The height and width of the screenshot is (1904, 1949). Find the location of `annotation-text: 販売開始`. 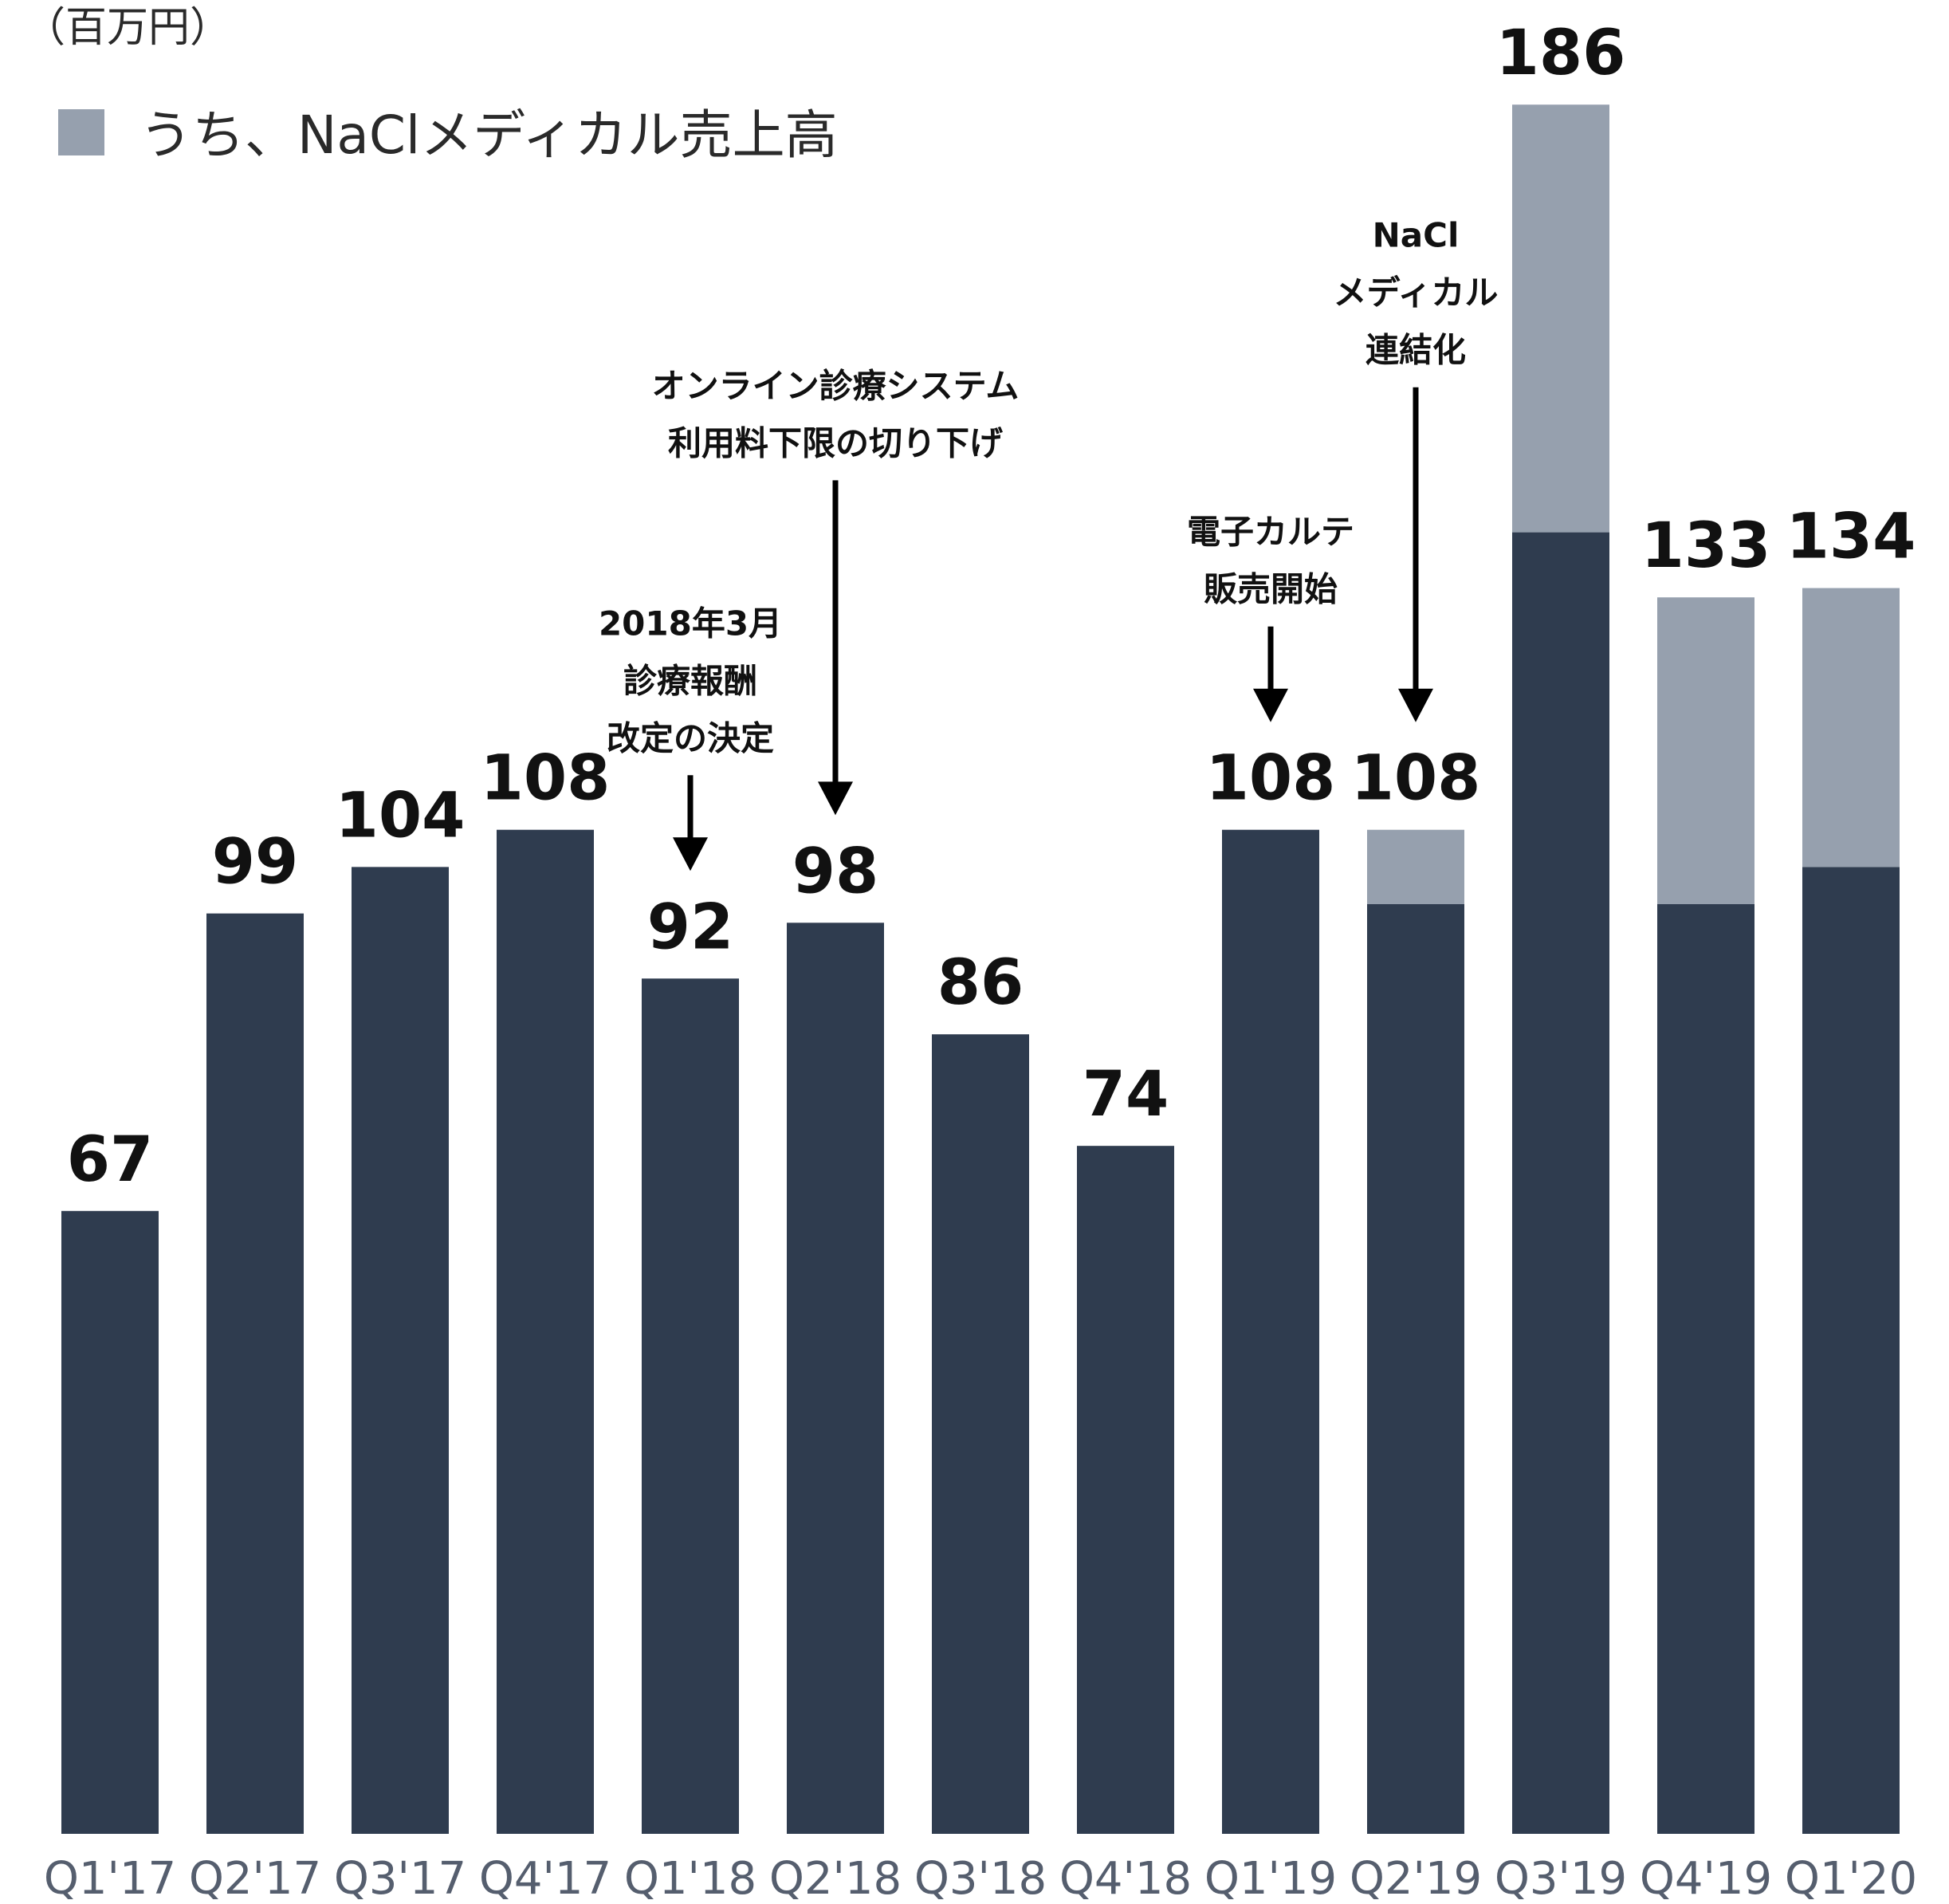

annotation-text: 販売開始 is located at coordinates (1271, 589).